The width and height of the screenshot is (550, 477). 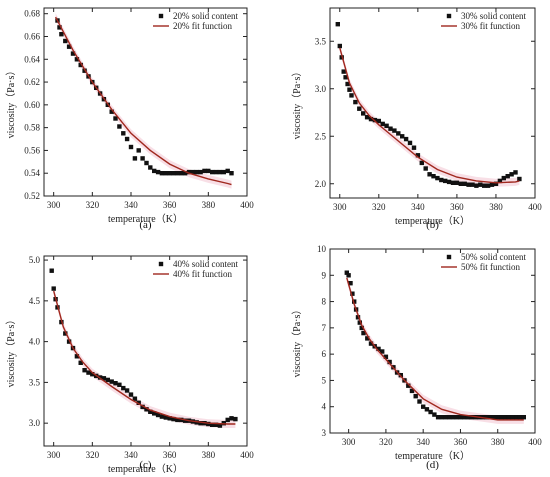 What do you see at coordinates (535, 207) in the screenshot?
I see `x-tick-label: 400` at bounding box center [535, 207].